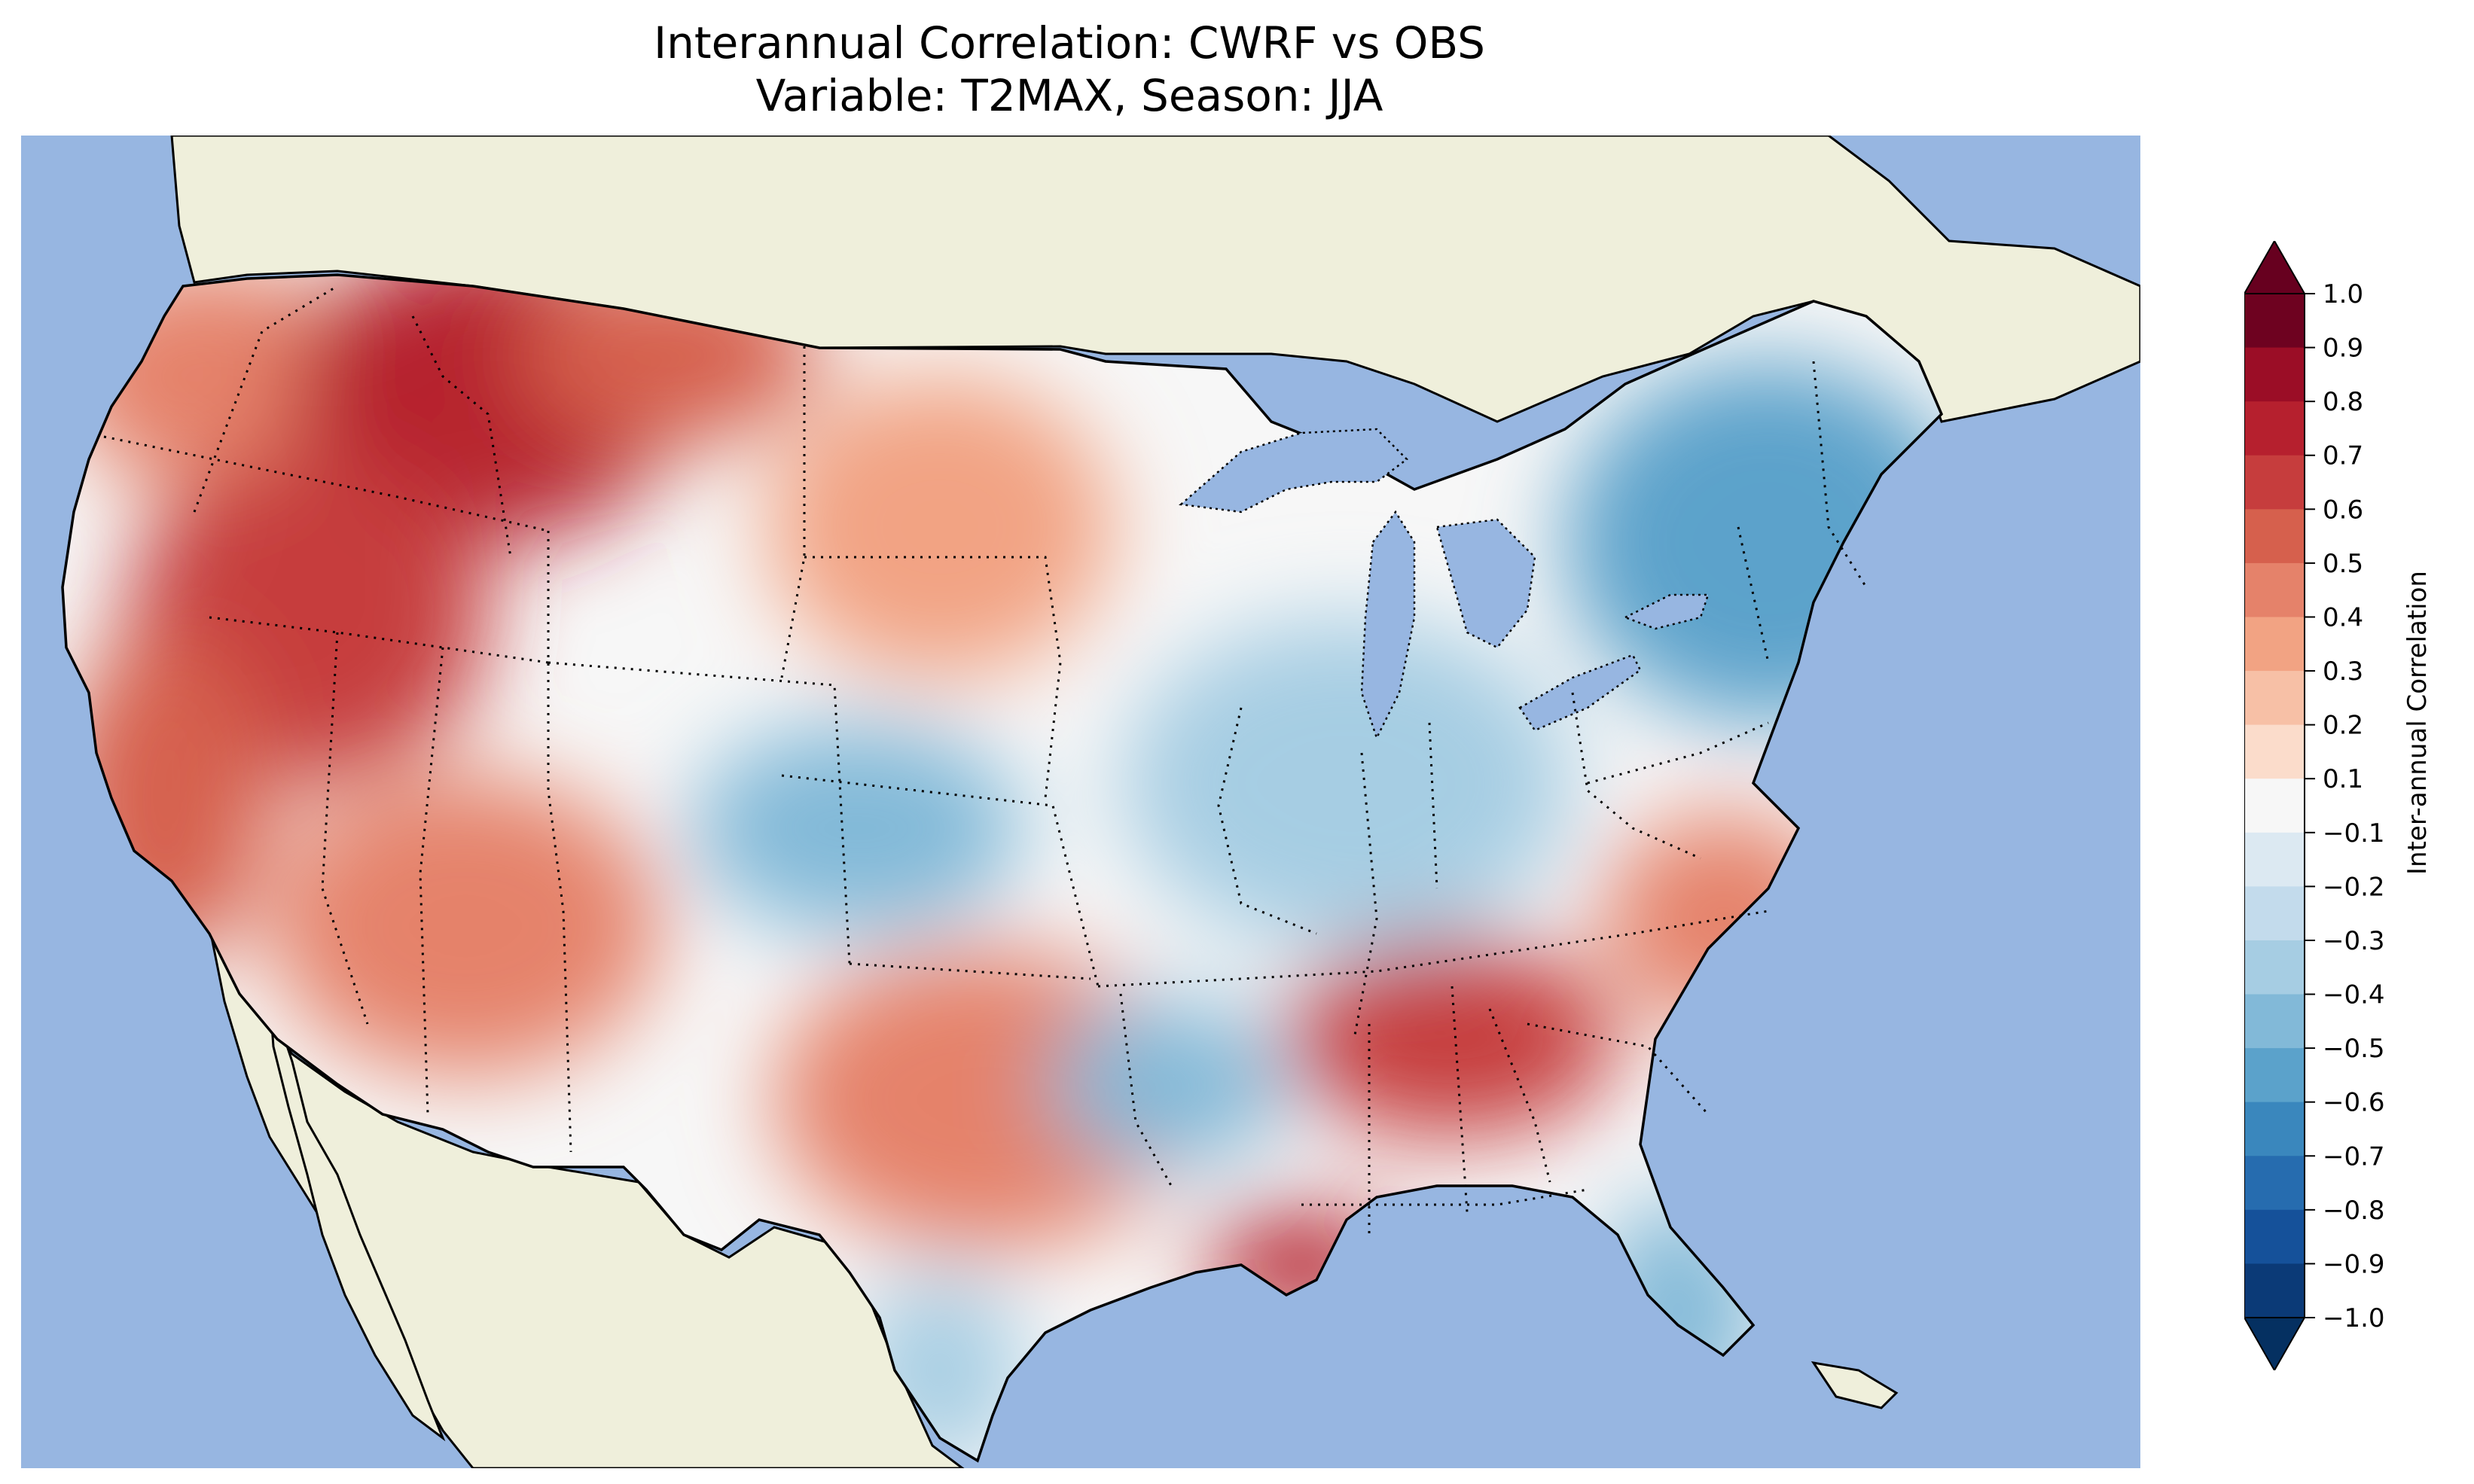 Image resolution: width=2474 pixels, height=1484 pixels. What do you see at coordinates (940, 527) in the screenshot?
I see `region-northern-plains` at bounding box center [940, 527].